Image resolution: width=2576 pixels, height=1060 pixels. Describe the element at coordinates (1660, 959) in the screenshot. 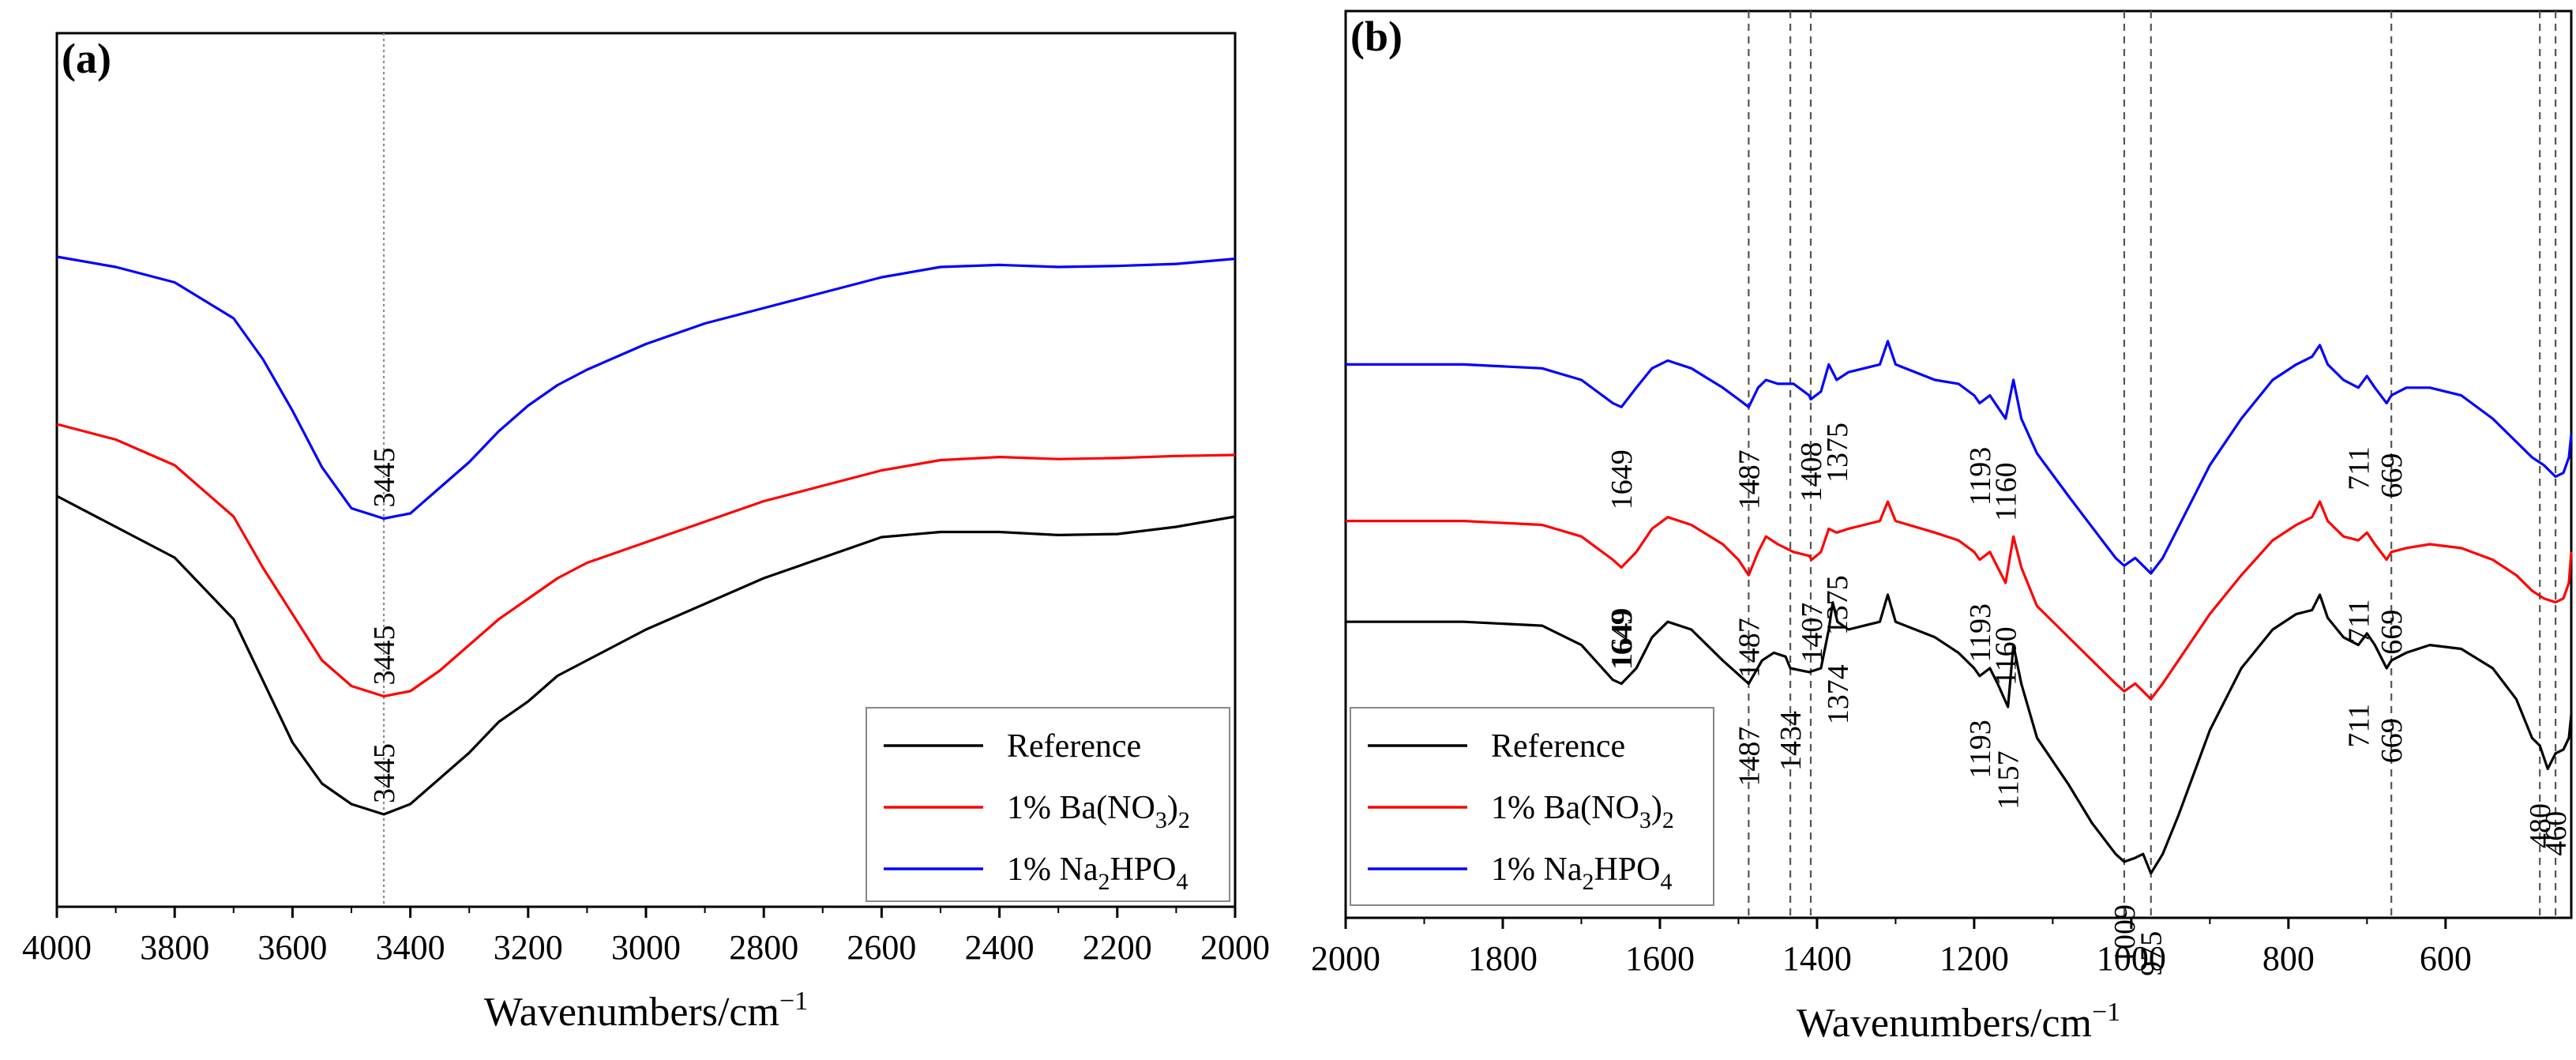

I see `x-tick-label: 1600` at that location.